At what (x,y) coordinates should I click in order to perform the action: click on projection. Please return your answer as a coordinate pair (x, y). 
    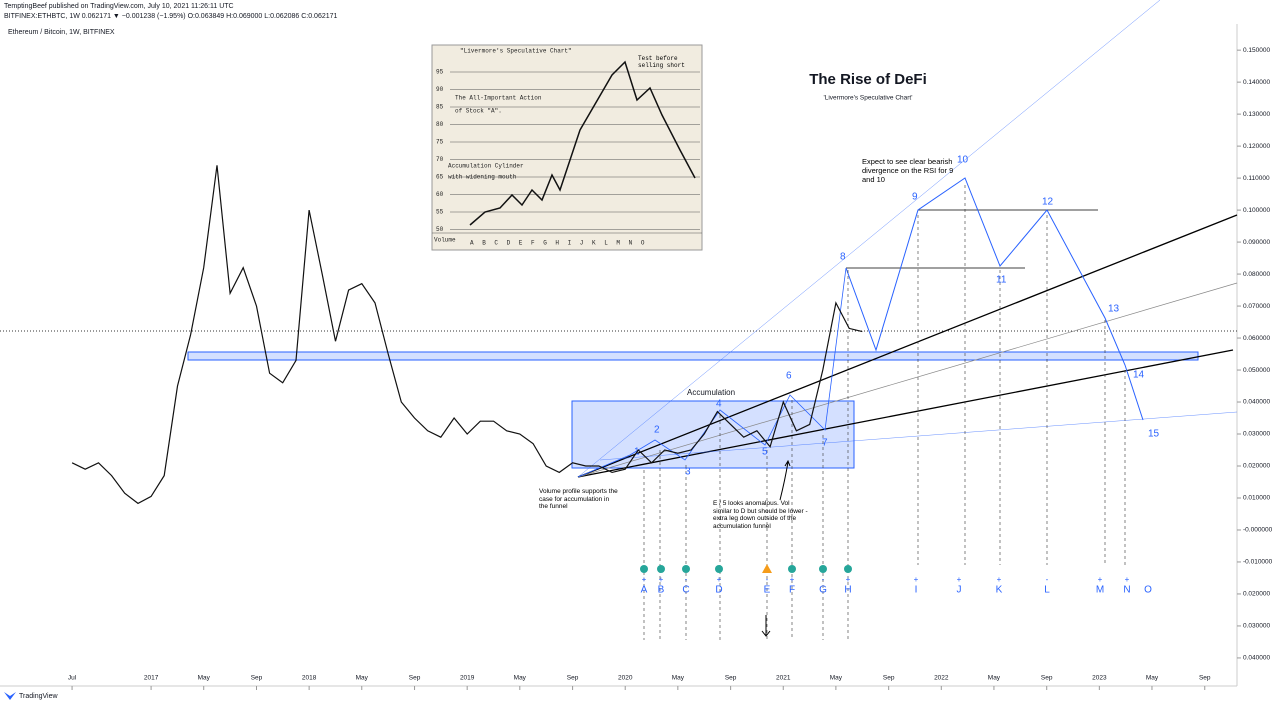
    Looking at the image, I should click on (994, 299).